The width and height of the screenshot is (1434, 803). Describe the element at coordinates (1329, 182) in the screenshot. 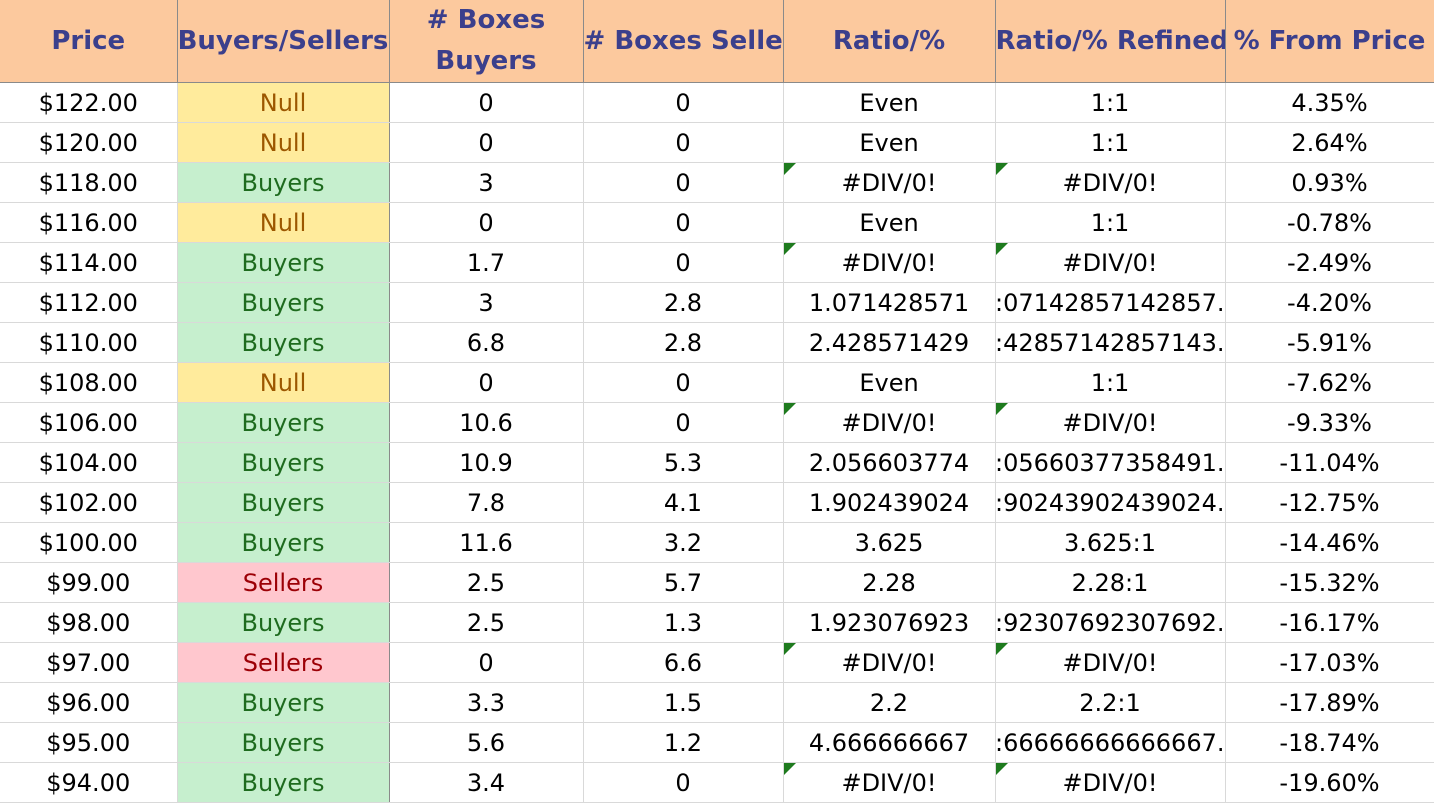

I see `pct-from-price-cell: 0.93%` at that location.